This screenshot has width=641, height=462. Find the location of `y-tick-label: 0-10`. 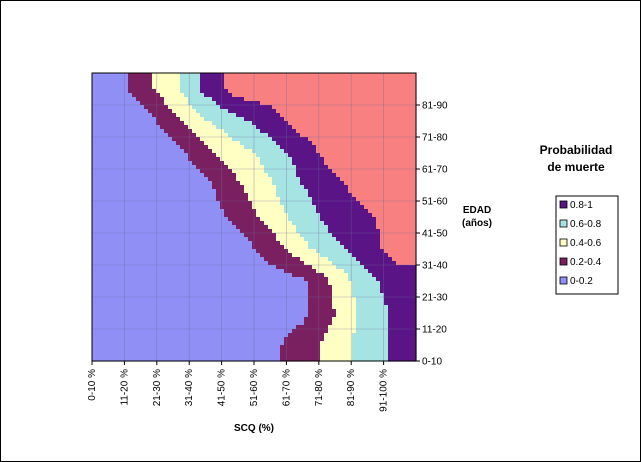

y-tick-label: 0-10 is located at coordinates (432, 362).